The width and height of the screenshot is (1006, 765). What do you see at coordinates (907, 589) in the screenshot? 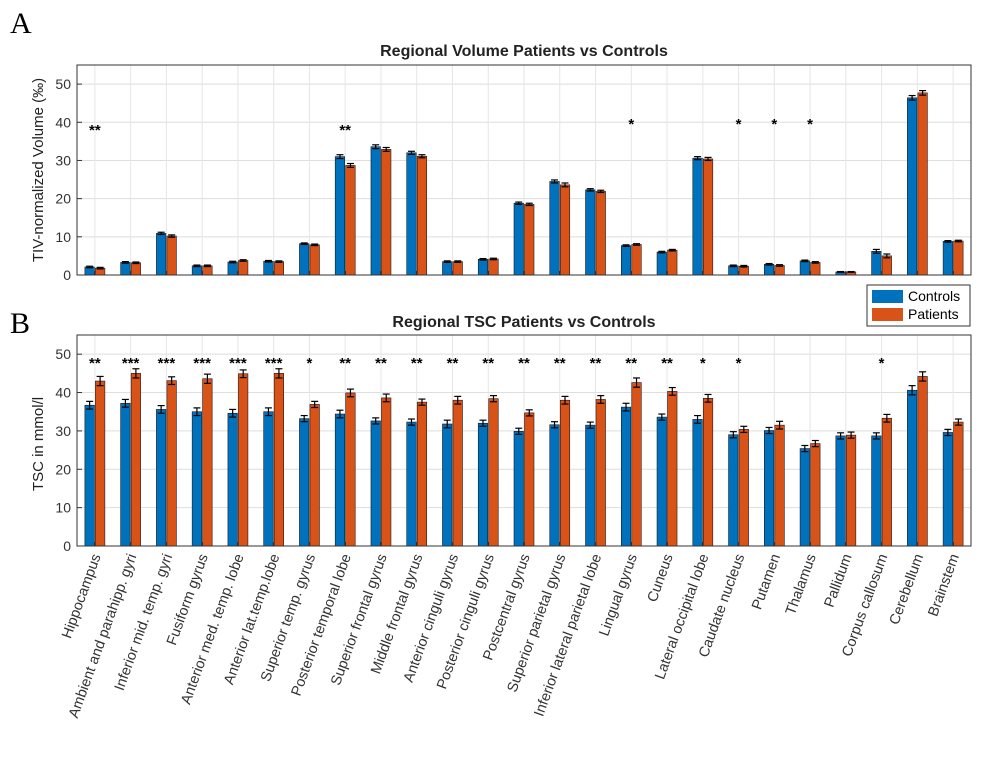
I see `category-label: Cerebellum` at bounding box center [907, 589].